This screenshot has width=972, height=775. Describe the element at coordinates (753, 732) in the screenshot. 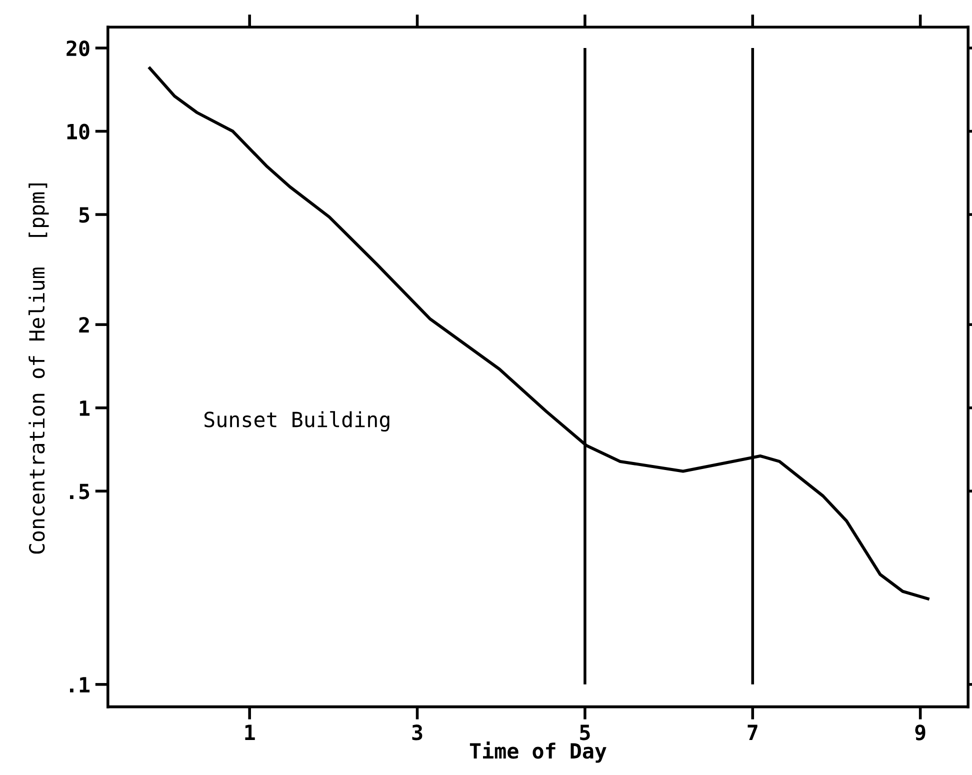

I see `x-tick-label: 7` at that location.